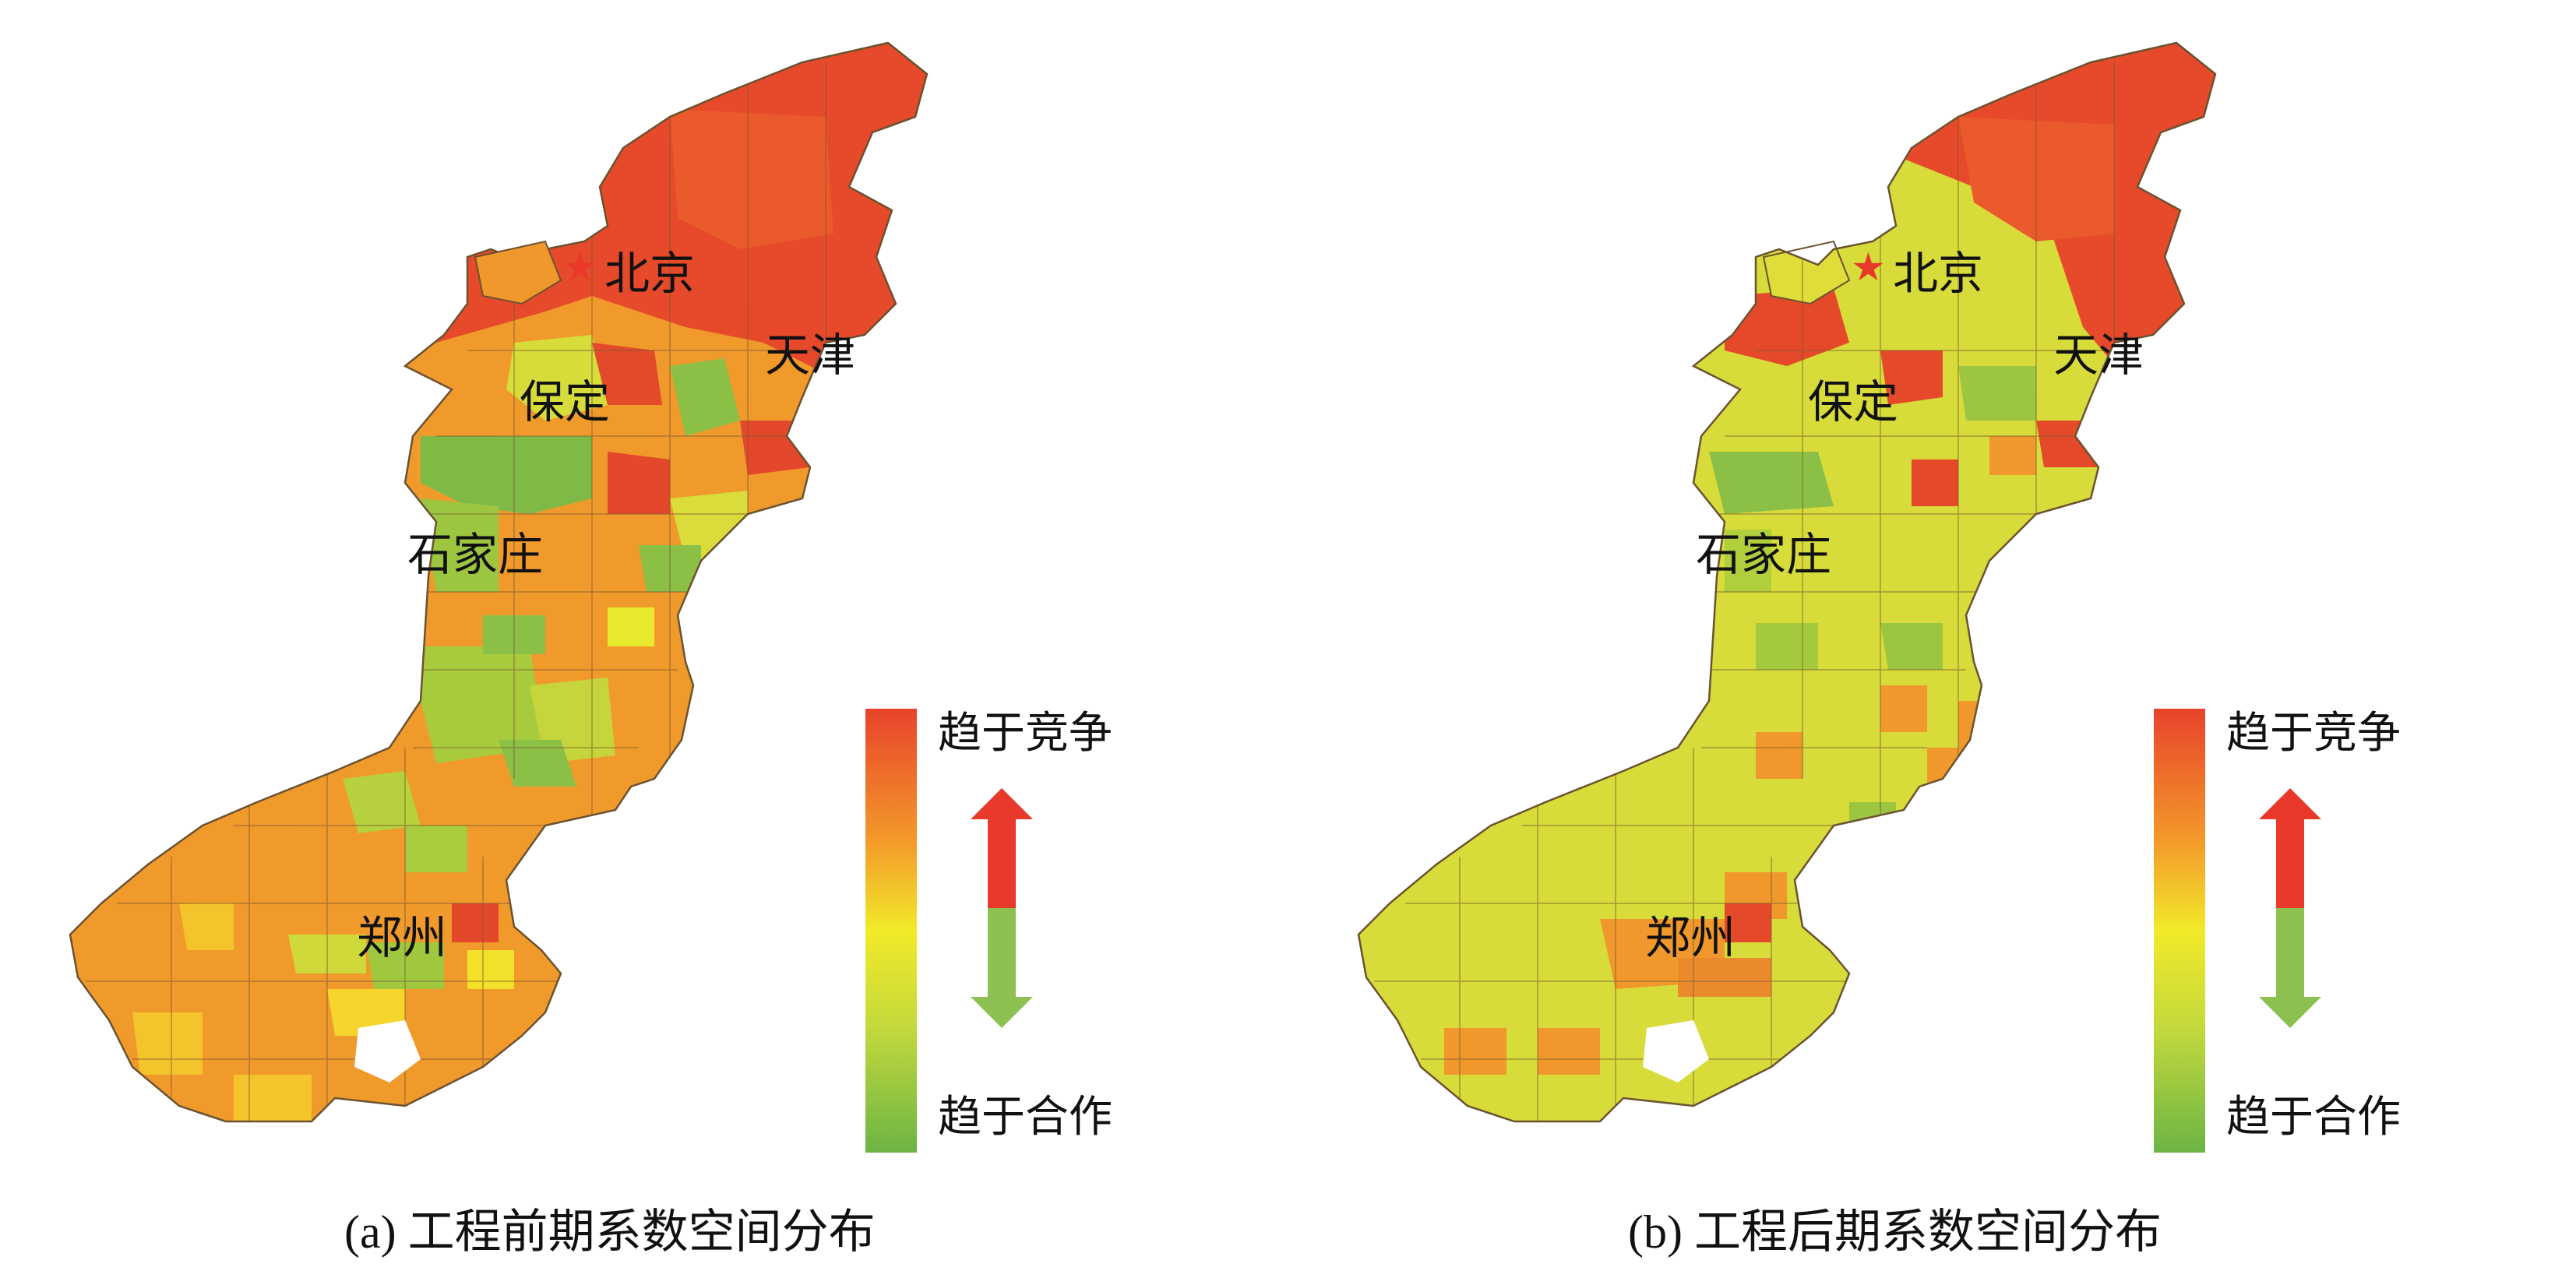 This screenshot has width=2576, height=1285. I want to click on caption-a: (a) 工程前期系数空间分布, so click(610, 1232).